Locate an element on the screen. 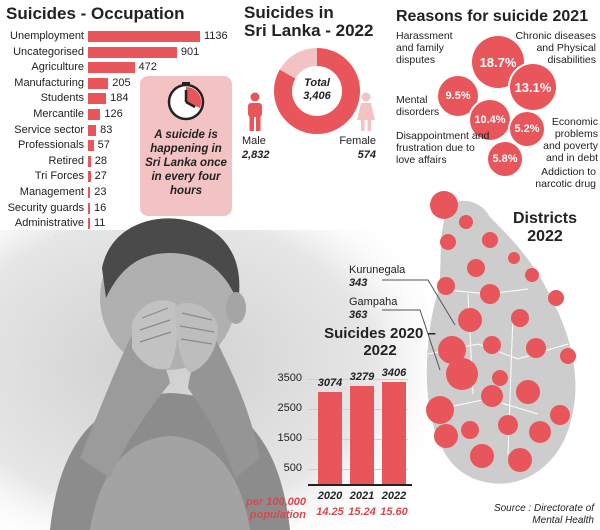 Image resolution: width=600 pixels, height=530 pixels. source-note: Source : Directorate of Mental Health is located at coordinates (532, 515).